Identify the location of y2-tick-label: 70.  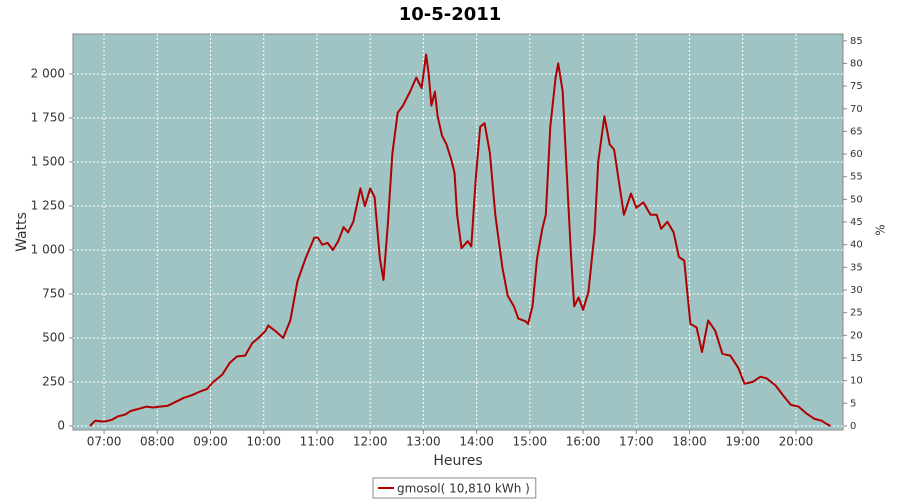
(856, 109).